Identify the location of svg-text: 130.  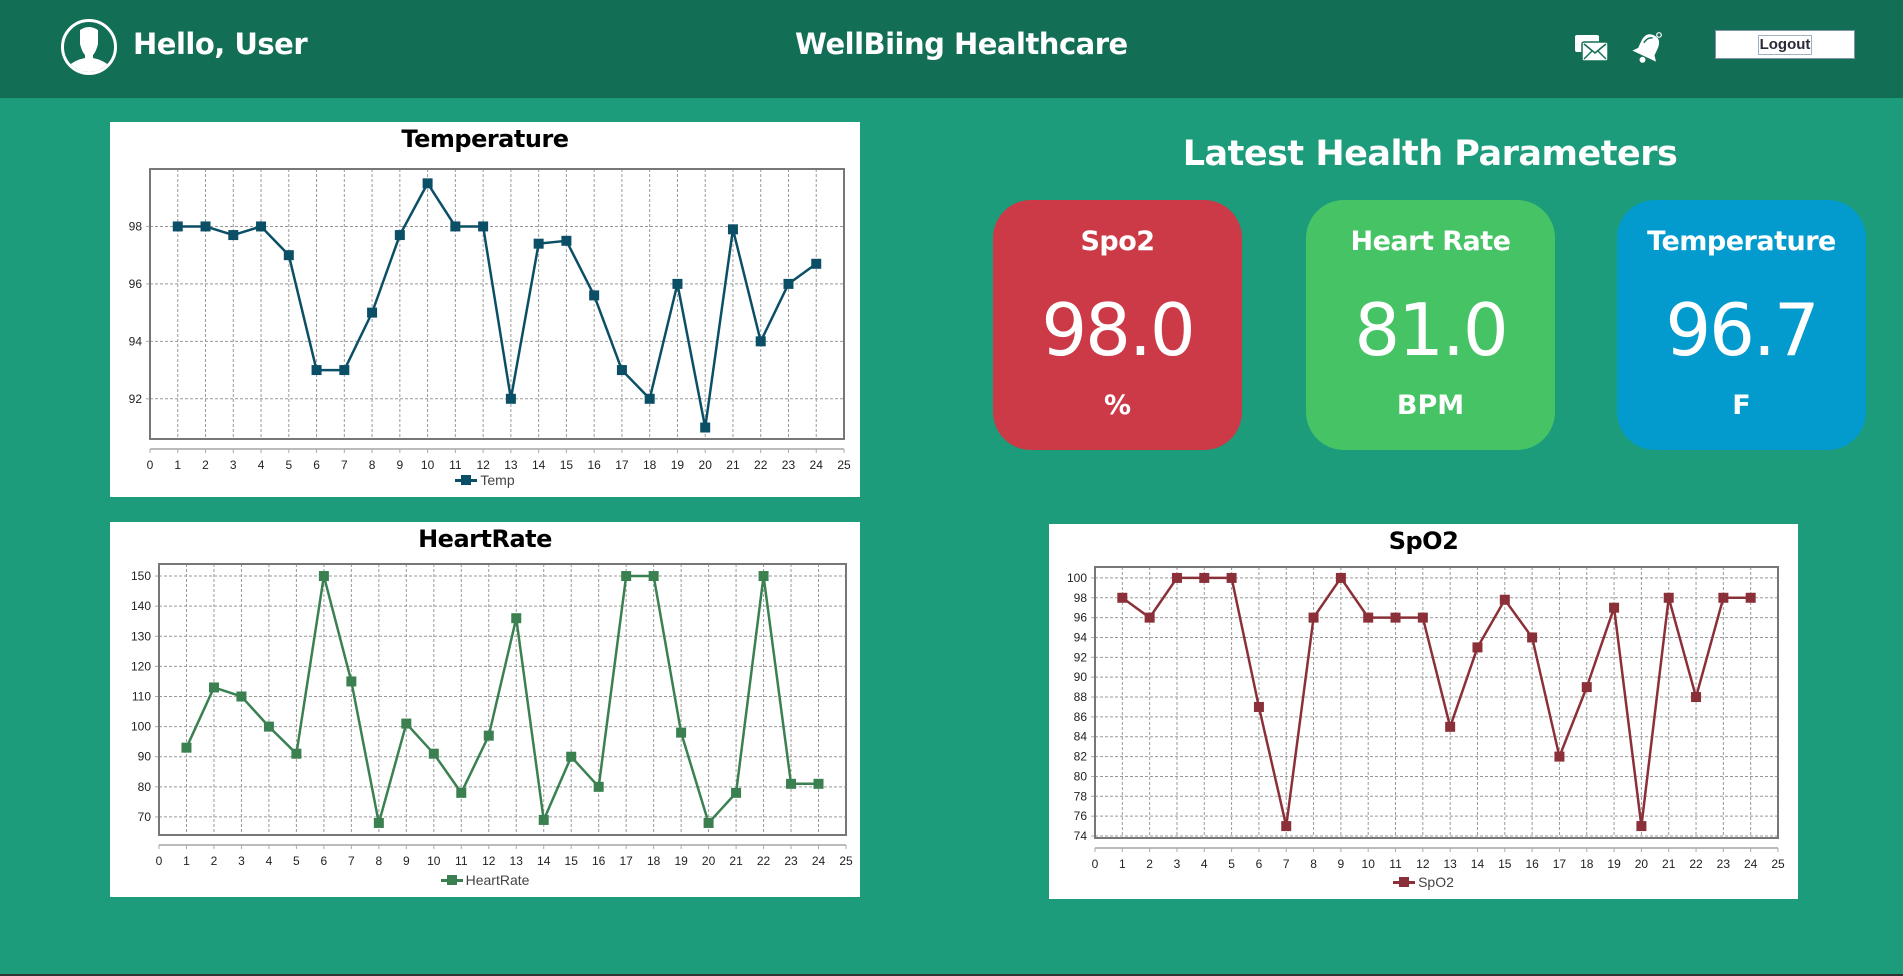
(141, 636).